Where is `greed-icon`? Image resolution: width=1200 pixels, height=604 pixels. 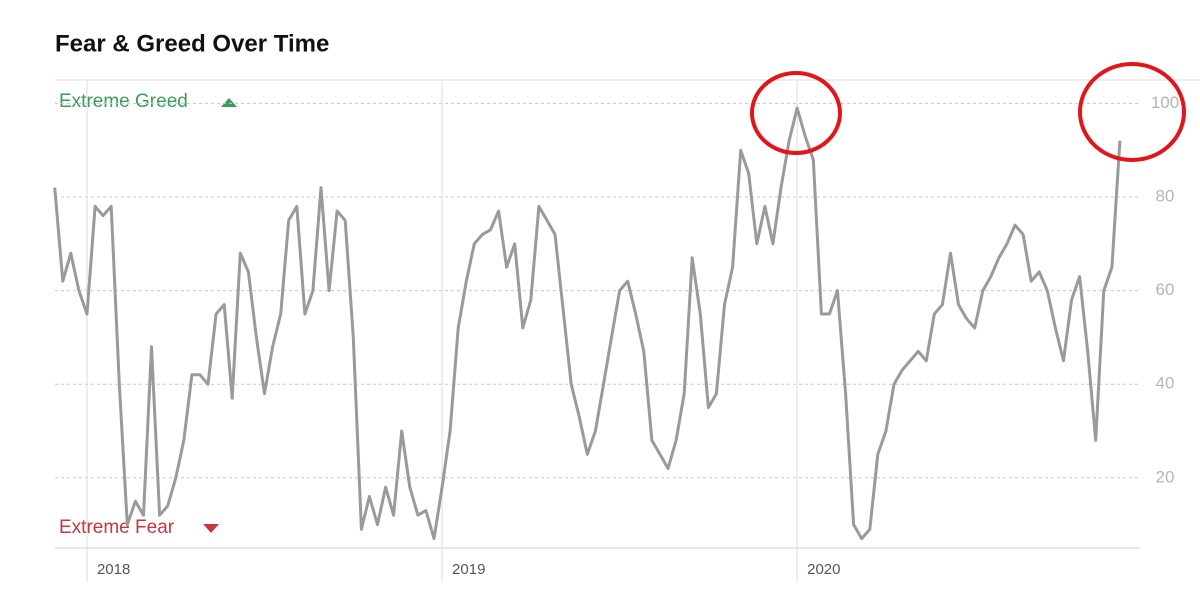 greed-icon is located at coordinates (229, 102).